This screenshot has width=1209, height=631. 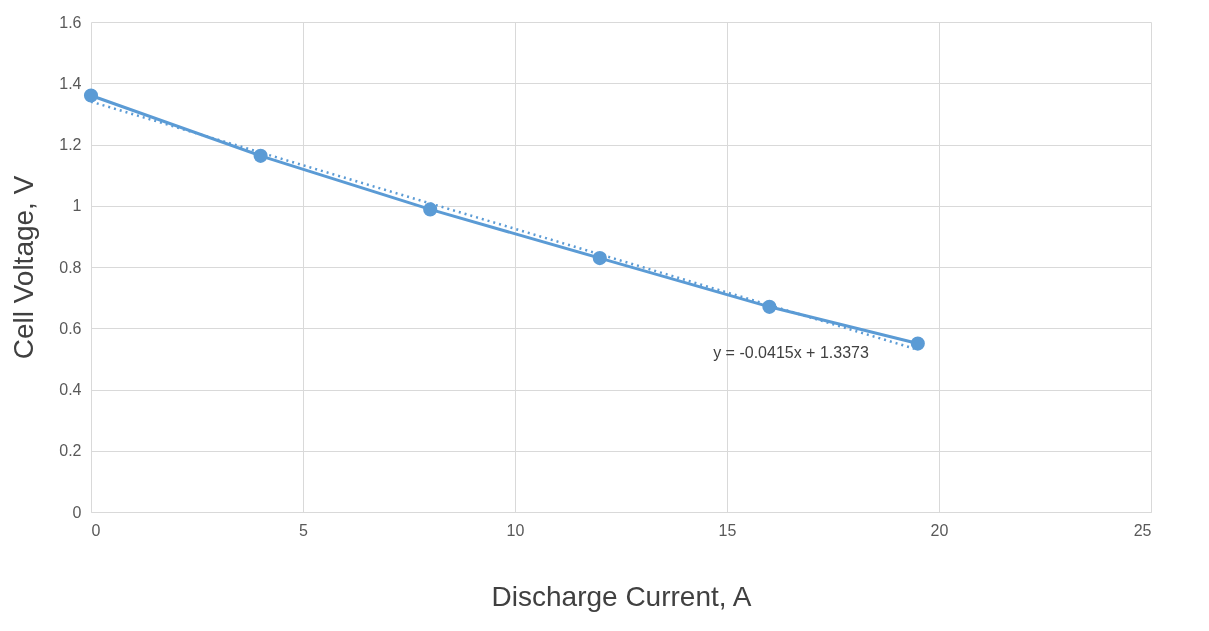 What do you see at coordinates (70, 83) in the screenshot?
I see `y-tick-label: 1.4` at bounding box center [70, 83].